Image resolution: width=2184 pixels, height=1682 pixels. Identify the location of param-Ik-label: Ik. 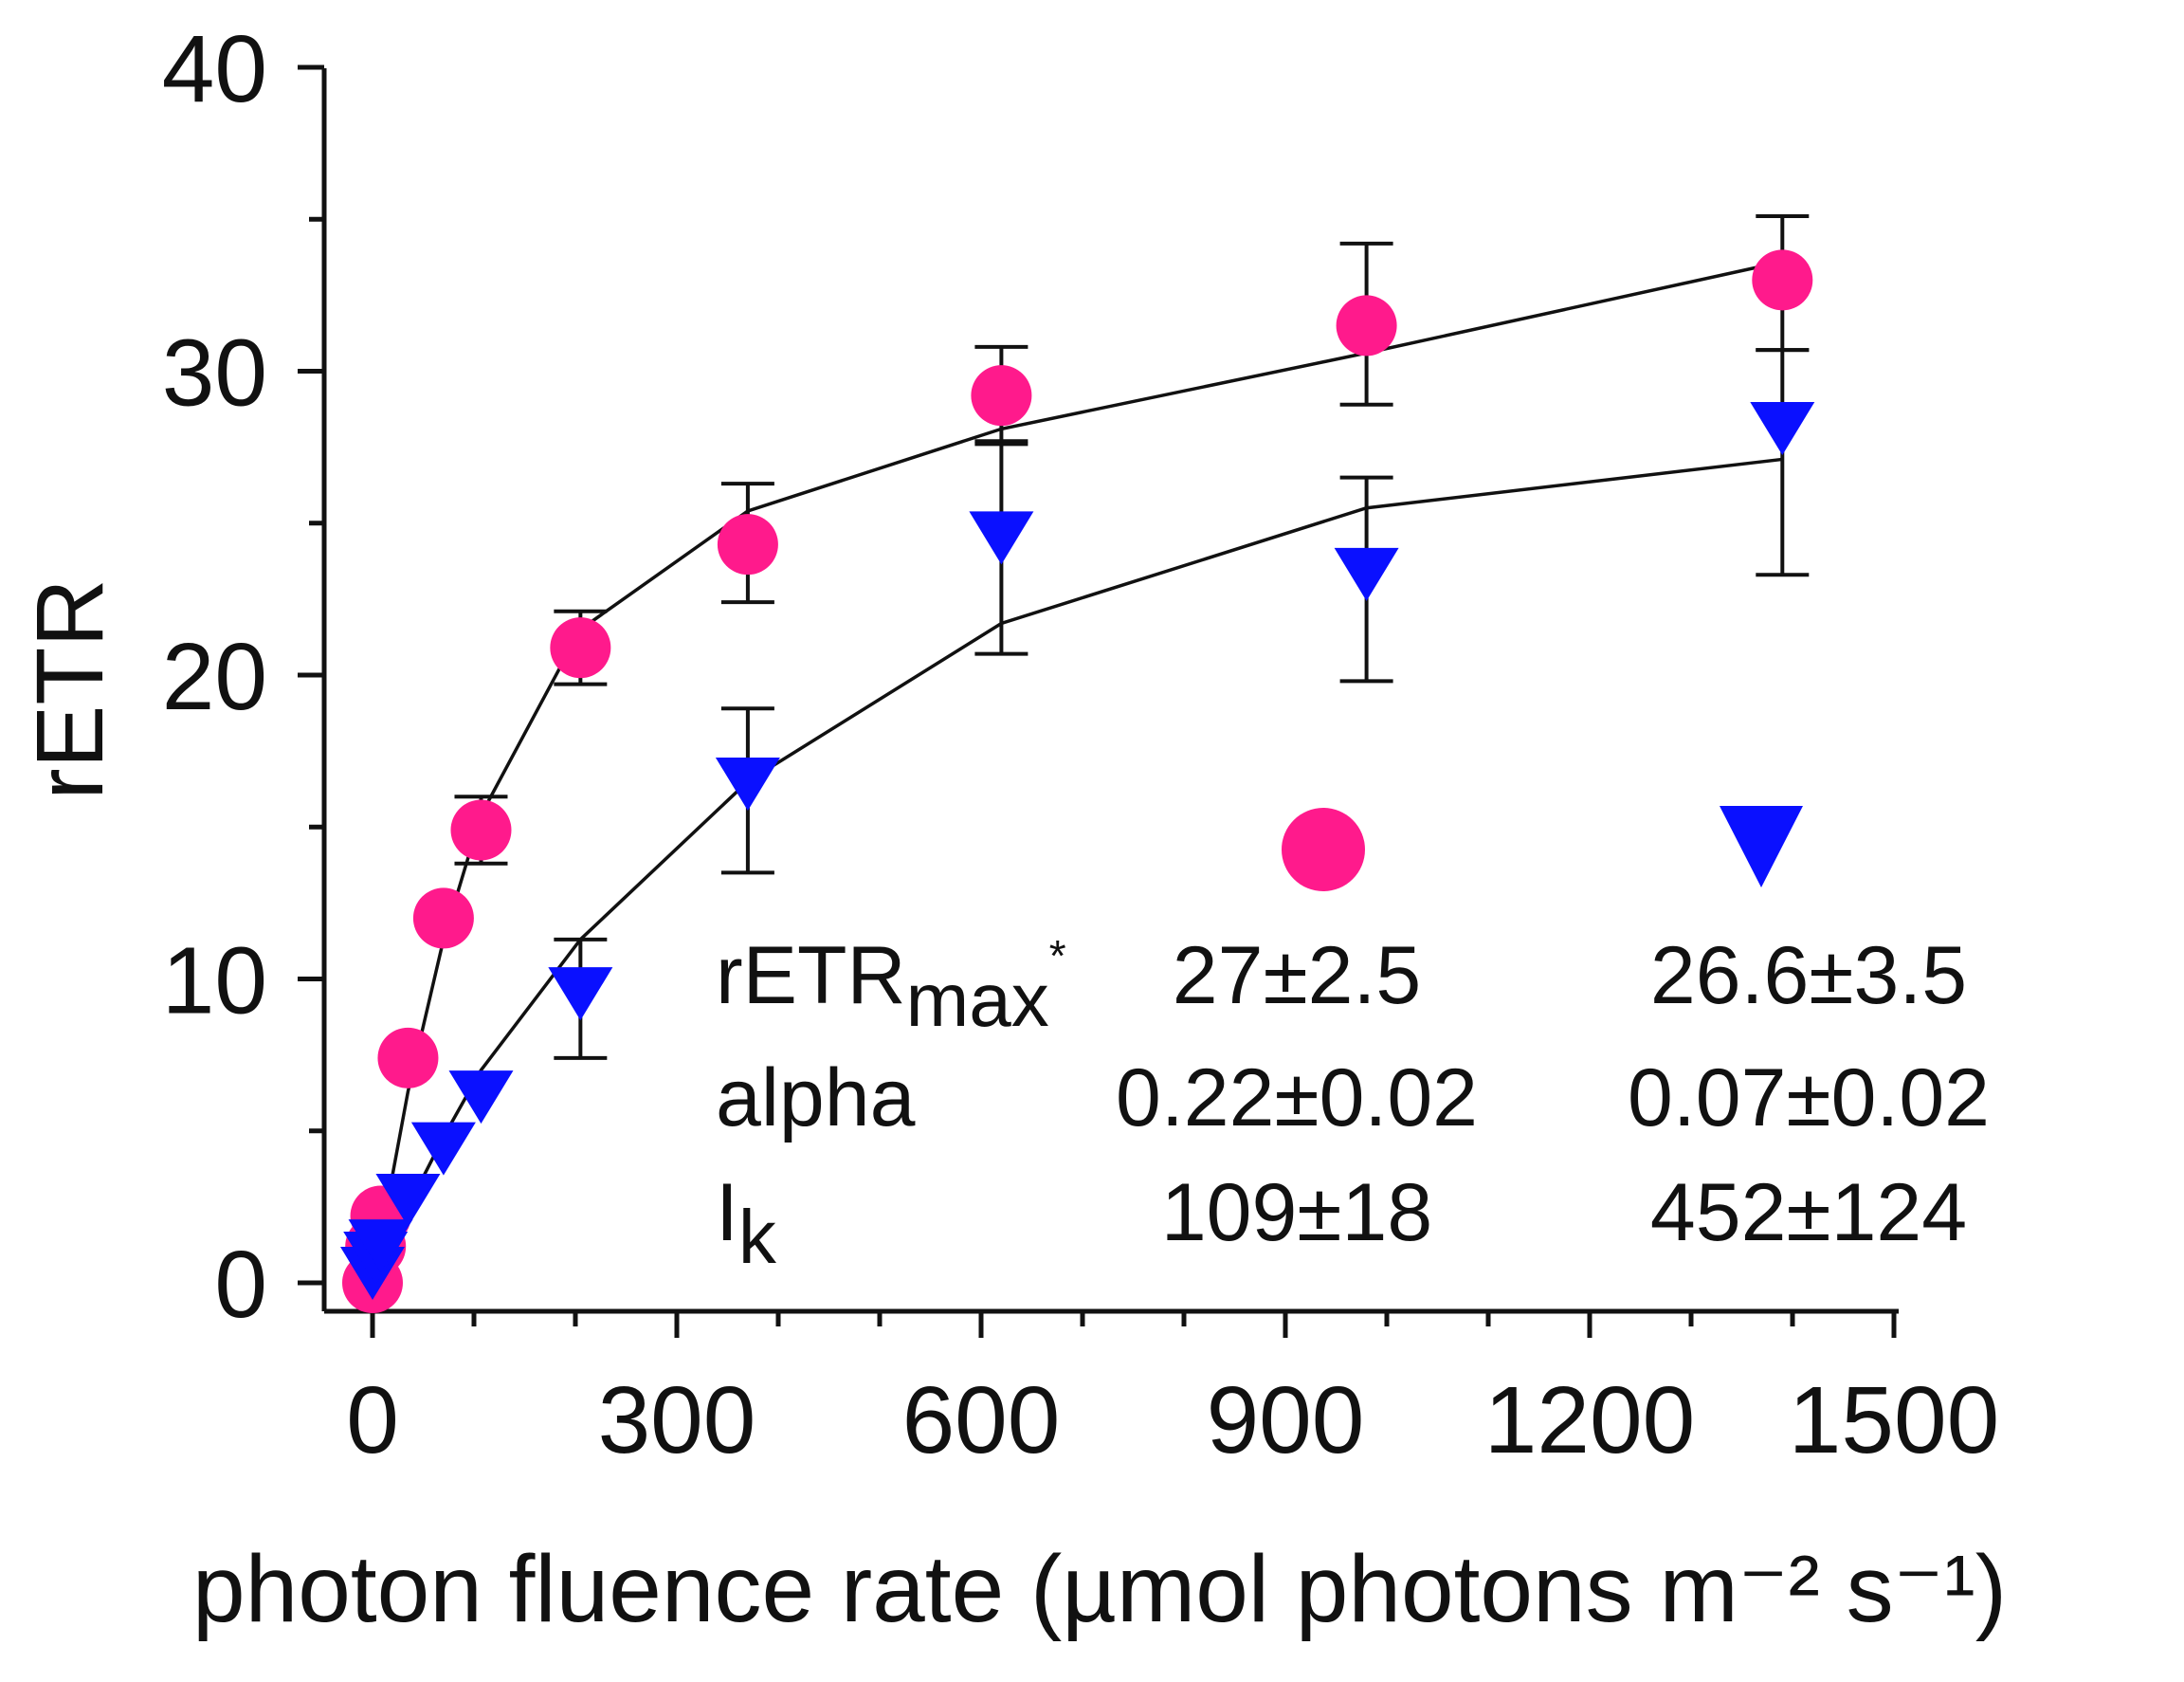
(746, 1223).